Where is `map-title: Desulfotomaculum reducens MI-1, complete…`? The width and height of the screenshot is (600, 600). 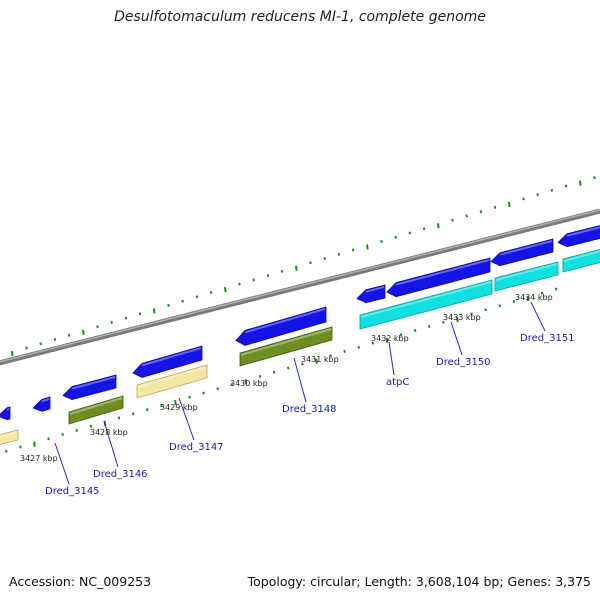 map-title: Desulfotomaculum reducens MI-1, complete… is located at coordinates (300, 17).